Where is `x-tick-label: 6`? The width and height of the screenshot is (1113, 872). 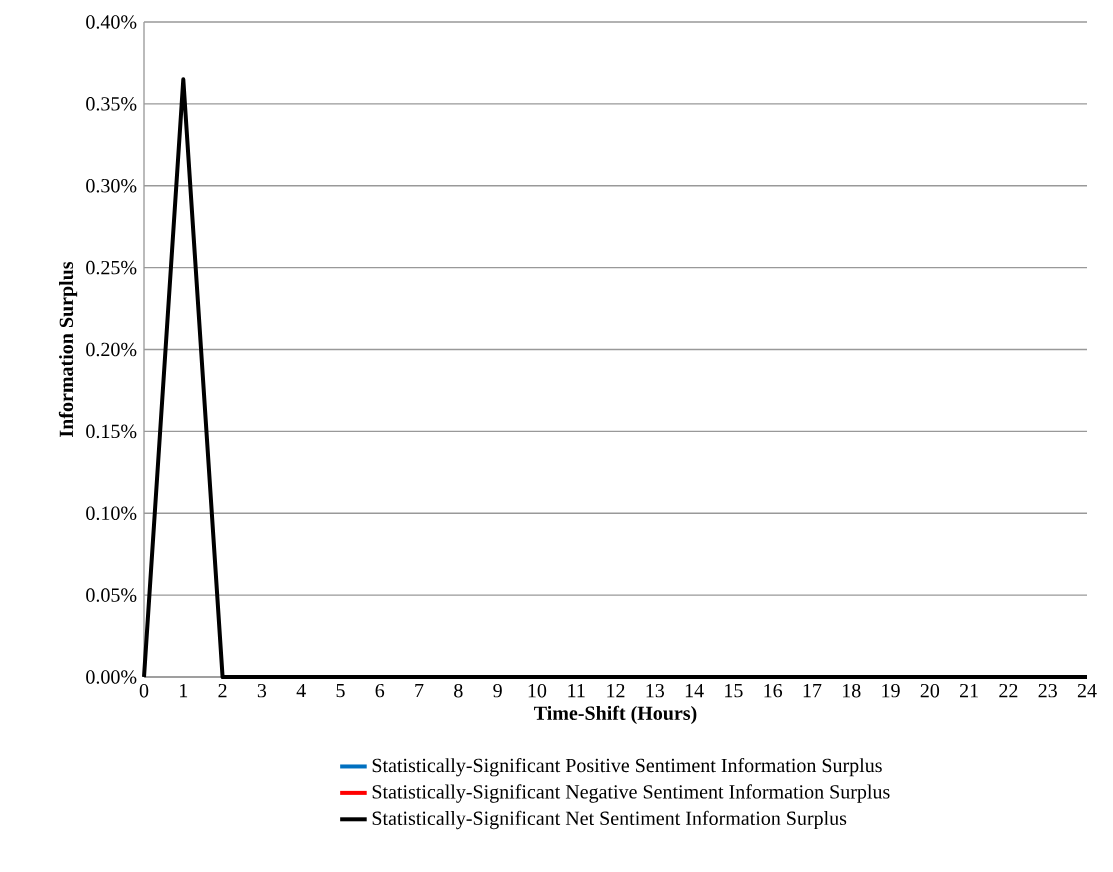
x-tick-label: 6 is located at coordinates (380, 690).